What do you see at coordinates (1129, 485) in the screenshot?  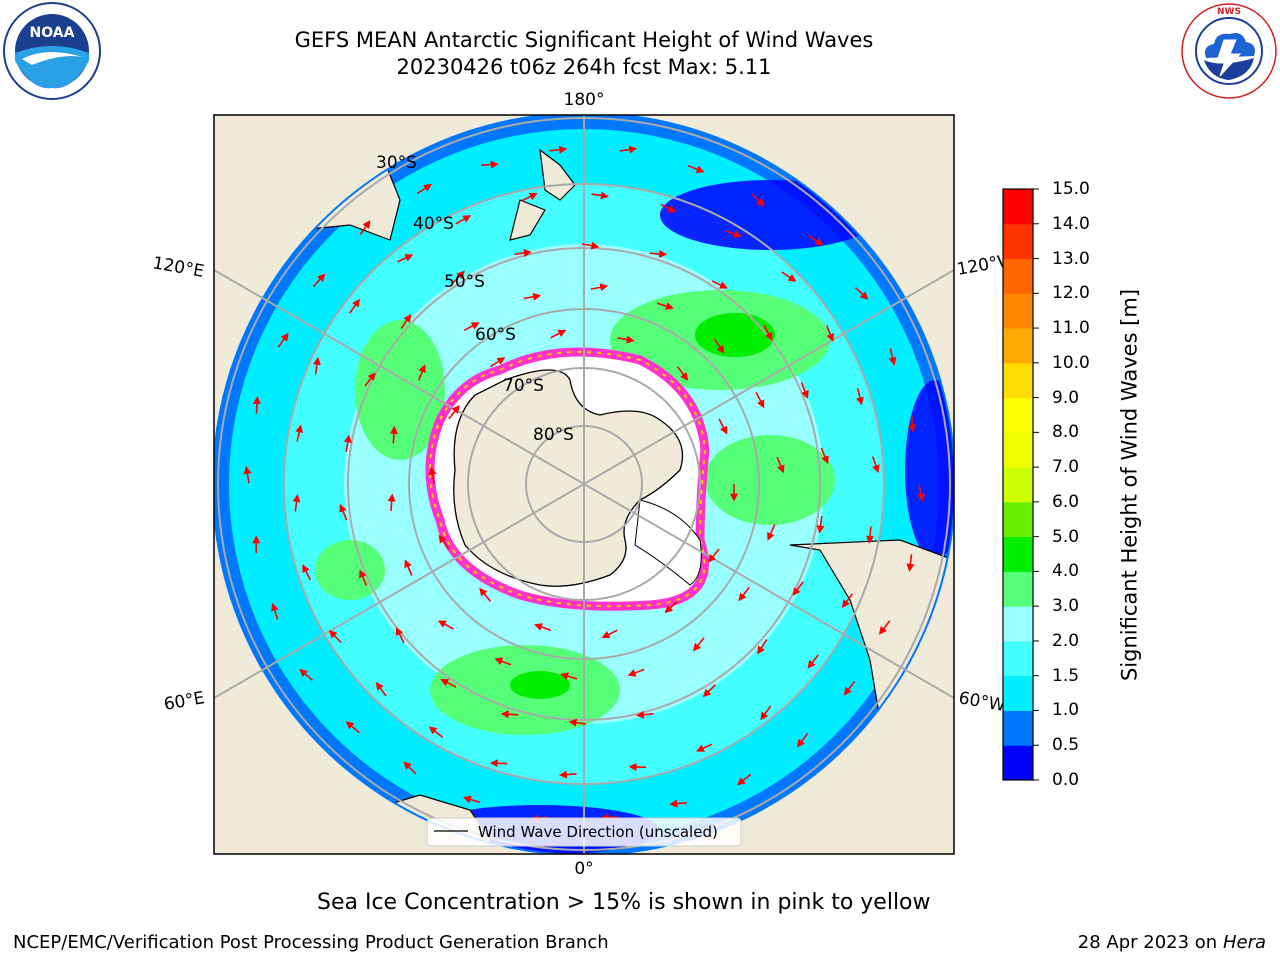 I see `colorbar-label: Significant Height of Wind Waves [m]` at bounding box center [1129, 485].